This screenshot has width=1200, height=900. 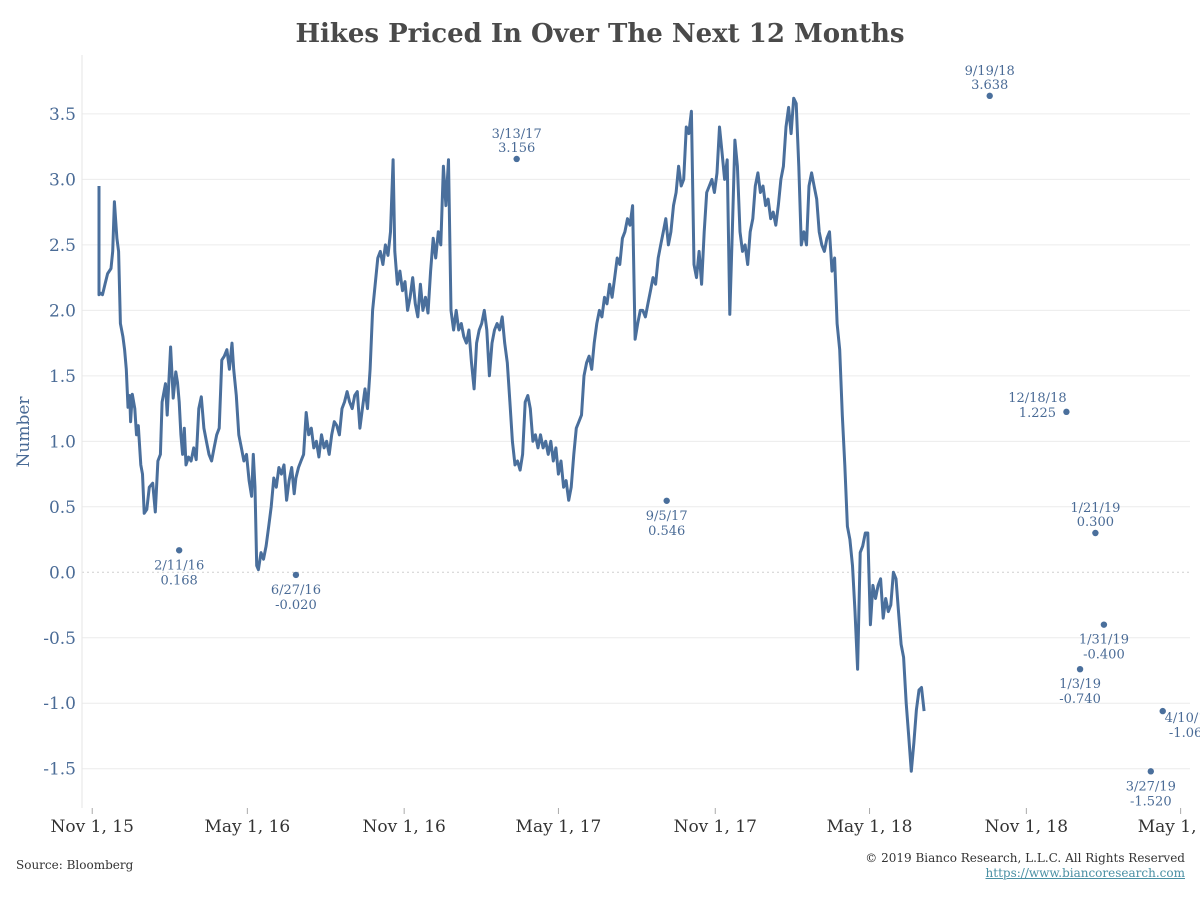 I want to click on y-tick-label: 0.5, so click(x=62, y=508).